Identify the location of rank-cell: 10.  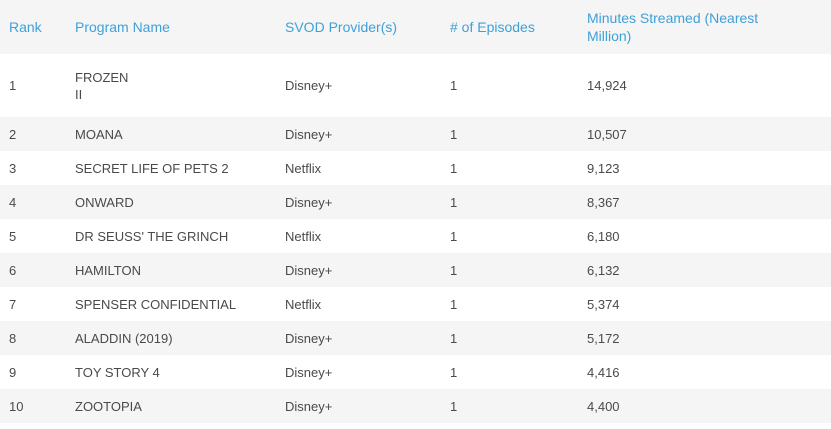
(16, 406).